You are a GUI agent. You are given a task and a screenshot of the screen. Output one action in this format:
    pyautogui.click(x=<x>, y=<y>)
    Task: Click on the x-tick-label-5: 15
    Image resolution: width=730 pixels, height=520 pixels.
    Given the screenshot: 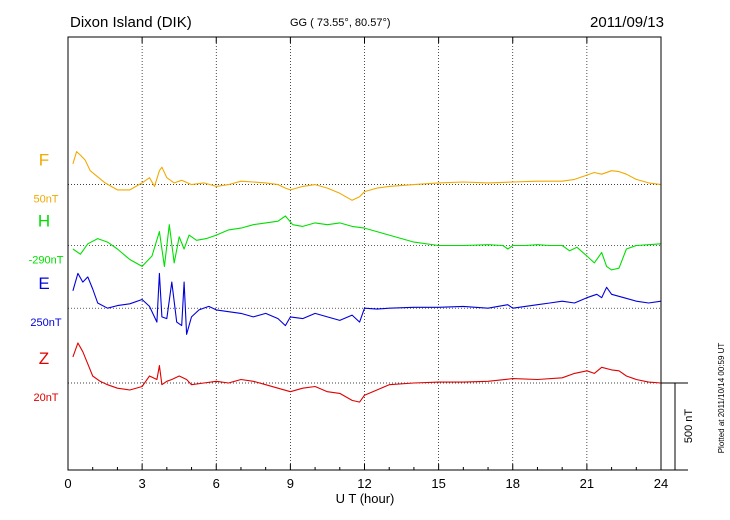 What is the action you would take?
    pyautogui.click(x=438, y=483)
    